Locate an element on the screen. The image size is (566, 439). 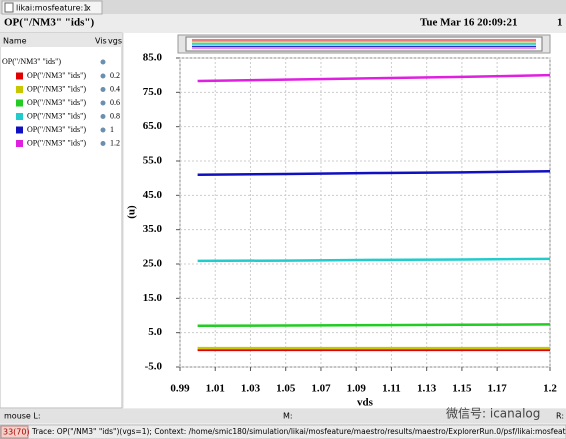
status-bar is located at coordinates (283, 431).